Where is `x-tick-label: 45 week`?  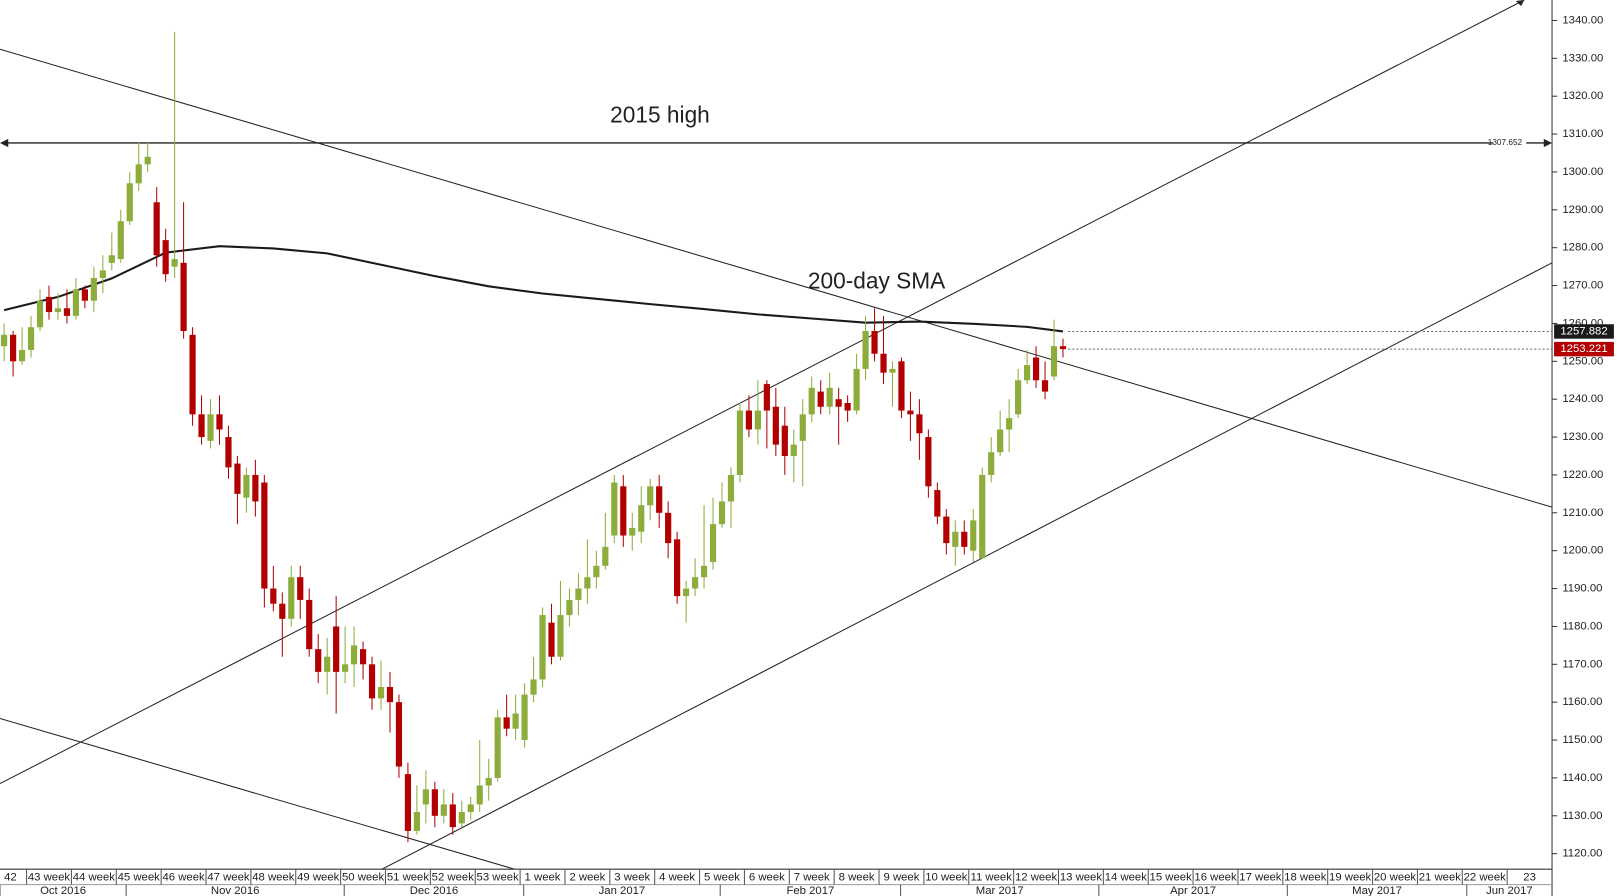
x-tick-label: 45 week is located at coordinates (139, 877).